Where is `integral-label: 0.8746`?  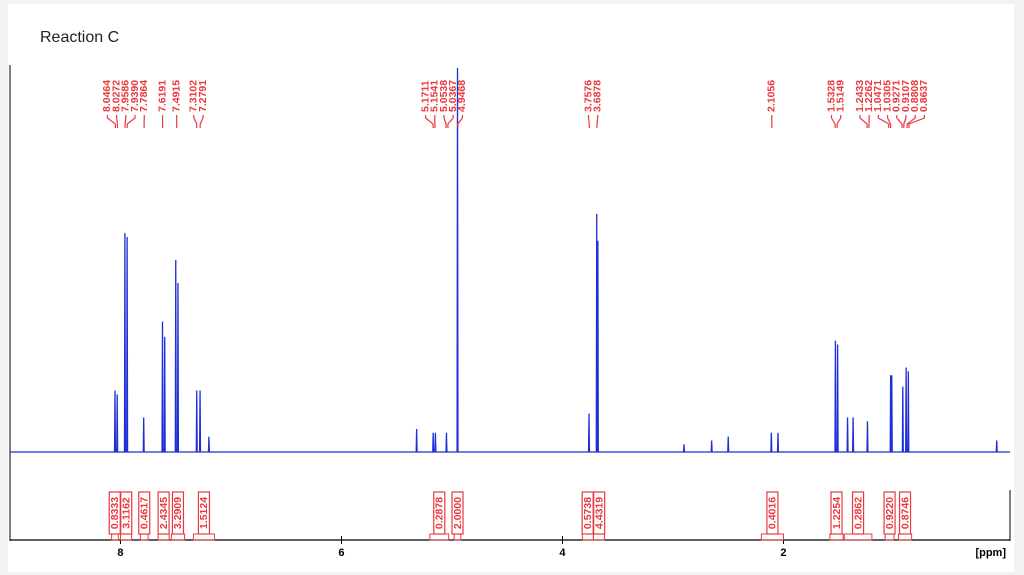 integral-label: 0.8746 is located at coordinates (905, 513).